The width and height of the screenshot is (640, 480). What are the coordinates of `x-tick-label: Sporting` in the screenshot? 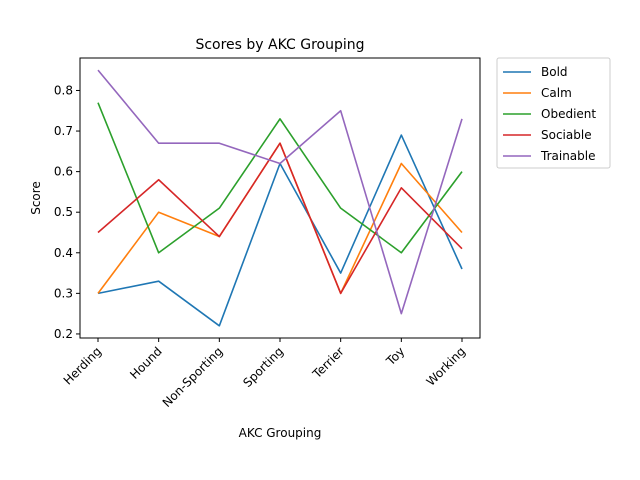 It's located at (263, 367).